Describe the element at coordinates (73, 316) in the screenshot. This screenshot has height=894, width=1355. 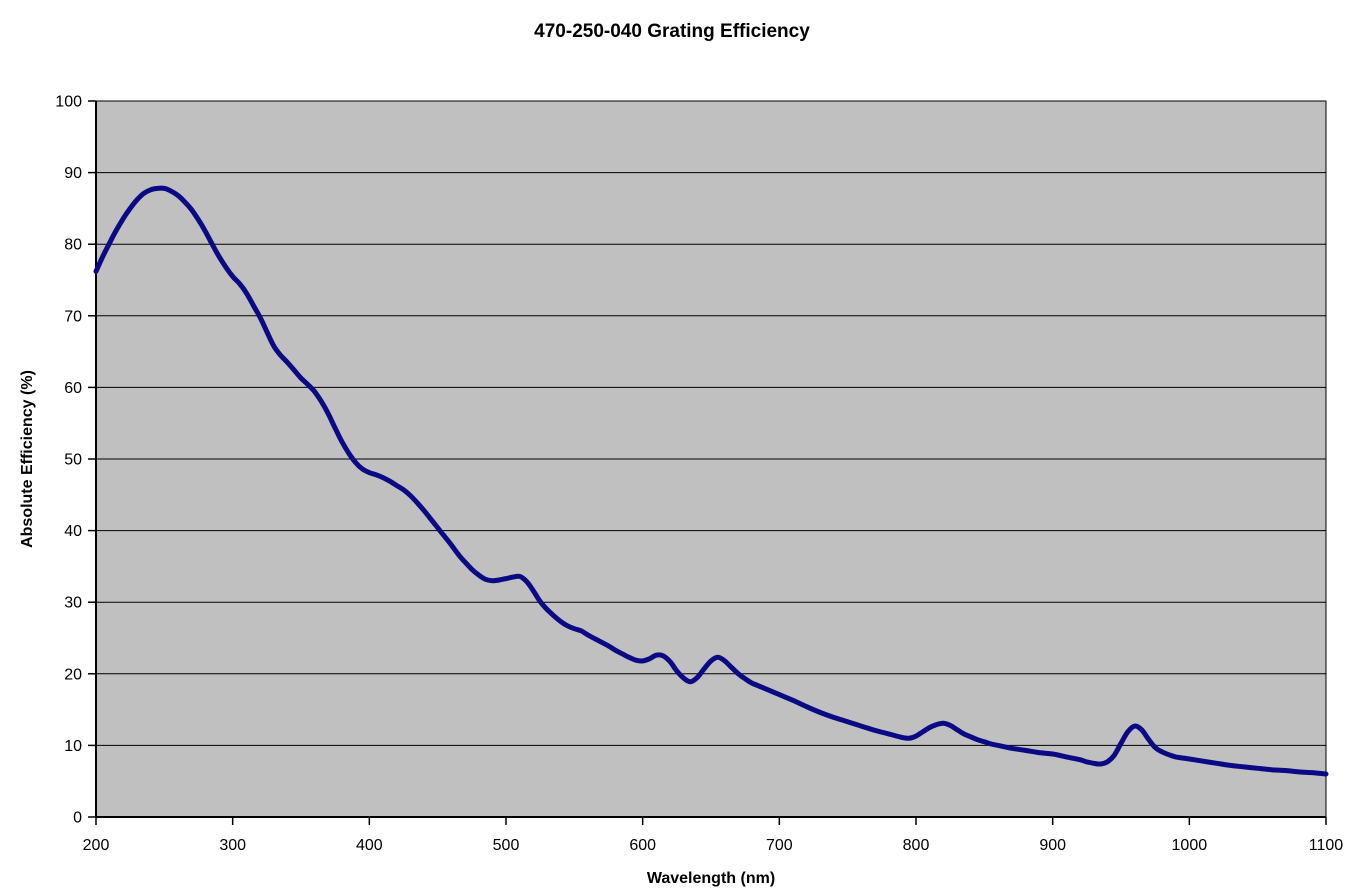
I see `y-tick-label-70: 70` at that location.